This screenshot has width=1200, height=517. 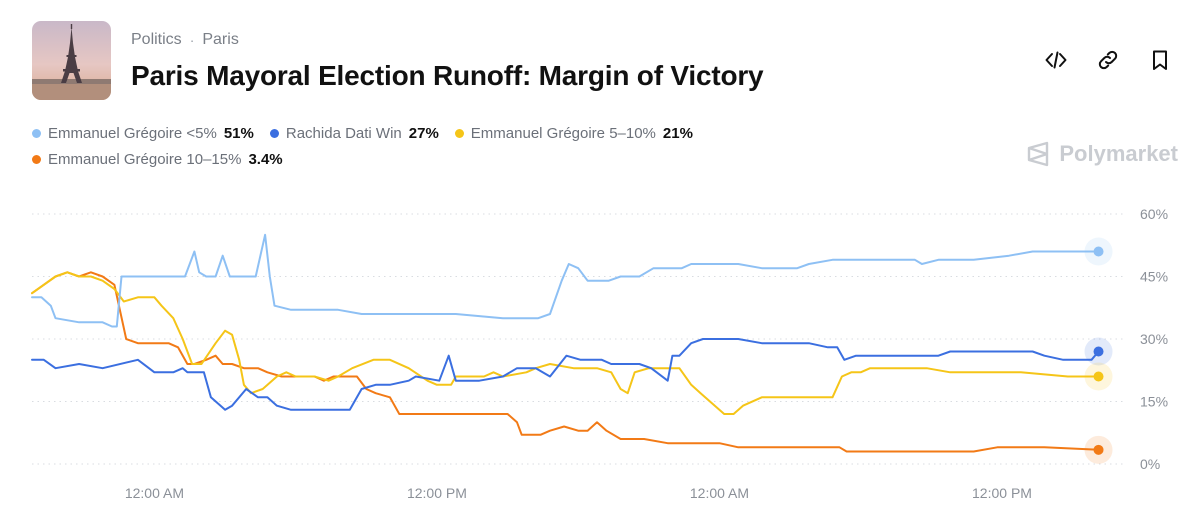 I want to click on breadcrumb: Politics · Paris, so click(x=185, y=40).